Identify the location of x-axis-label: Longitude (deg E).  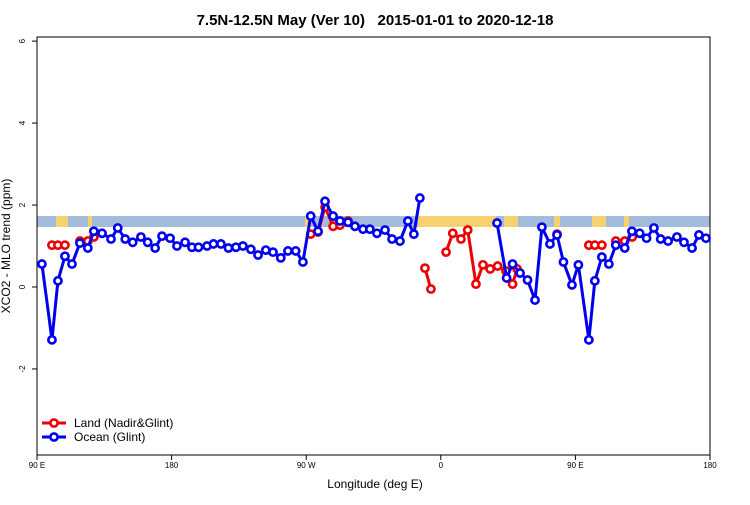
(374, 484).